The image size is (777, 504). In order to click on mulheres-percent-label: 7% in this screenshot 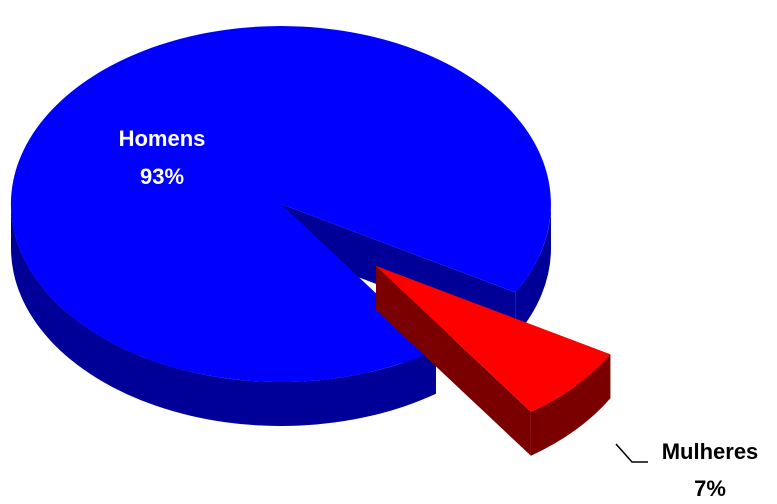, I will do `click(710, 488)`.